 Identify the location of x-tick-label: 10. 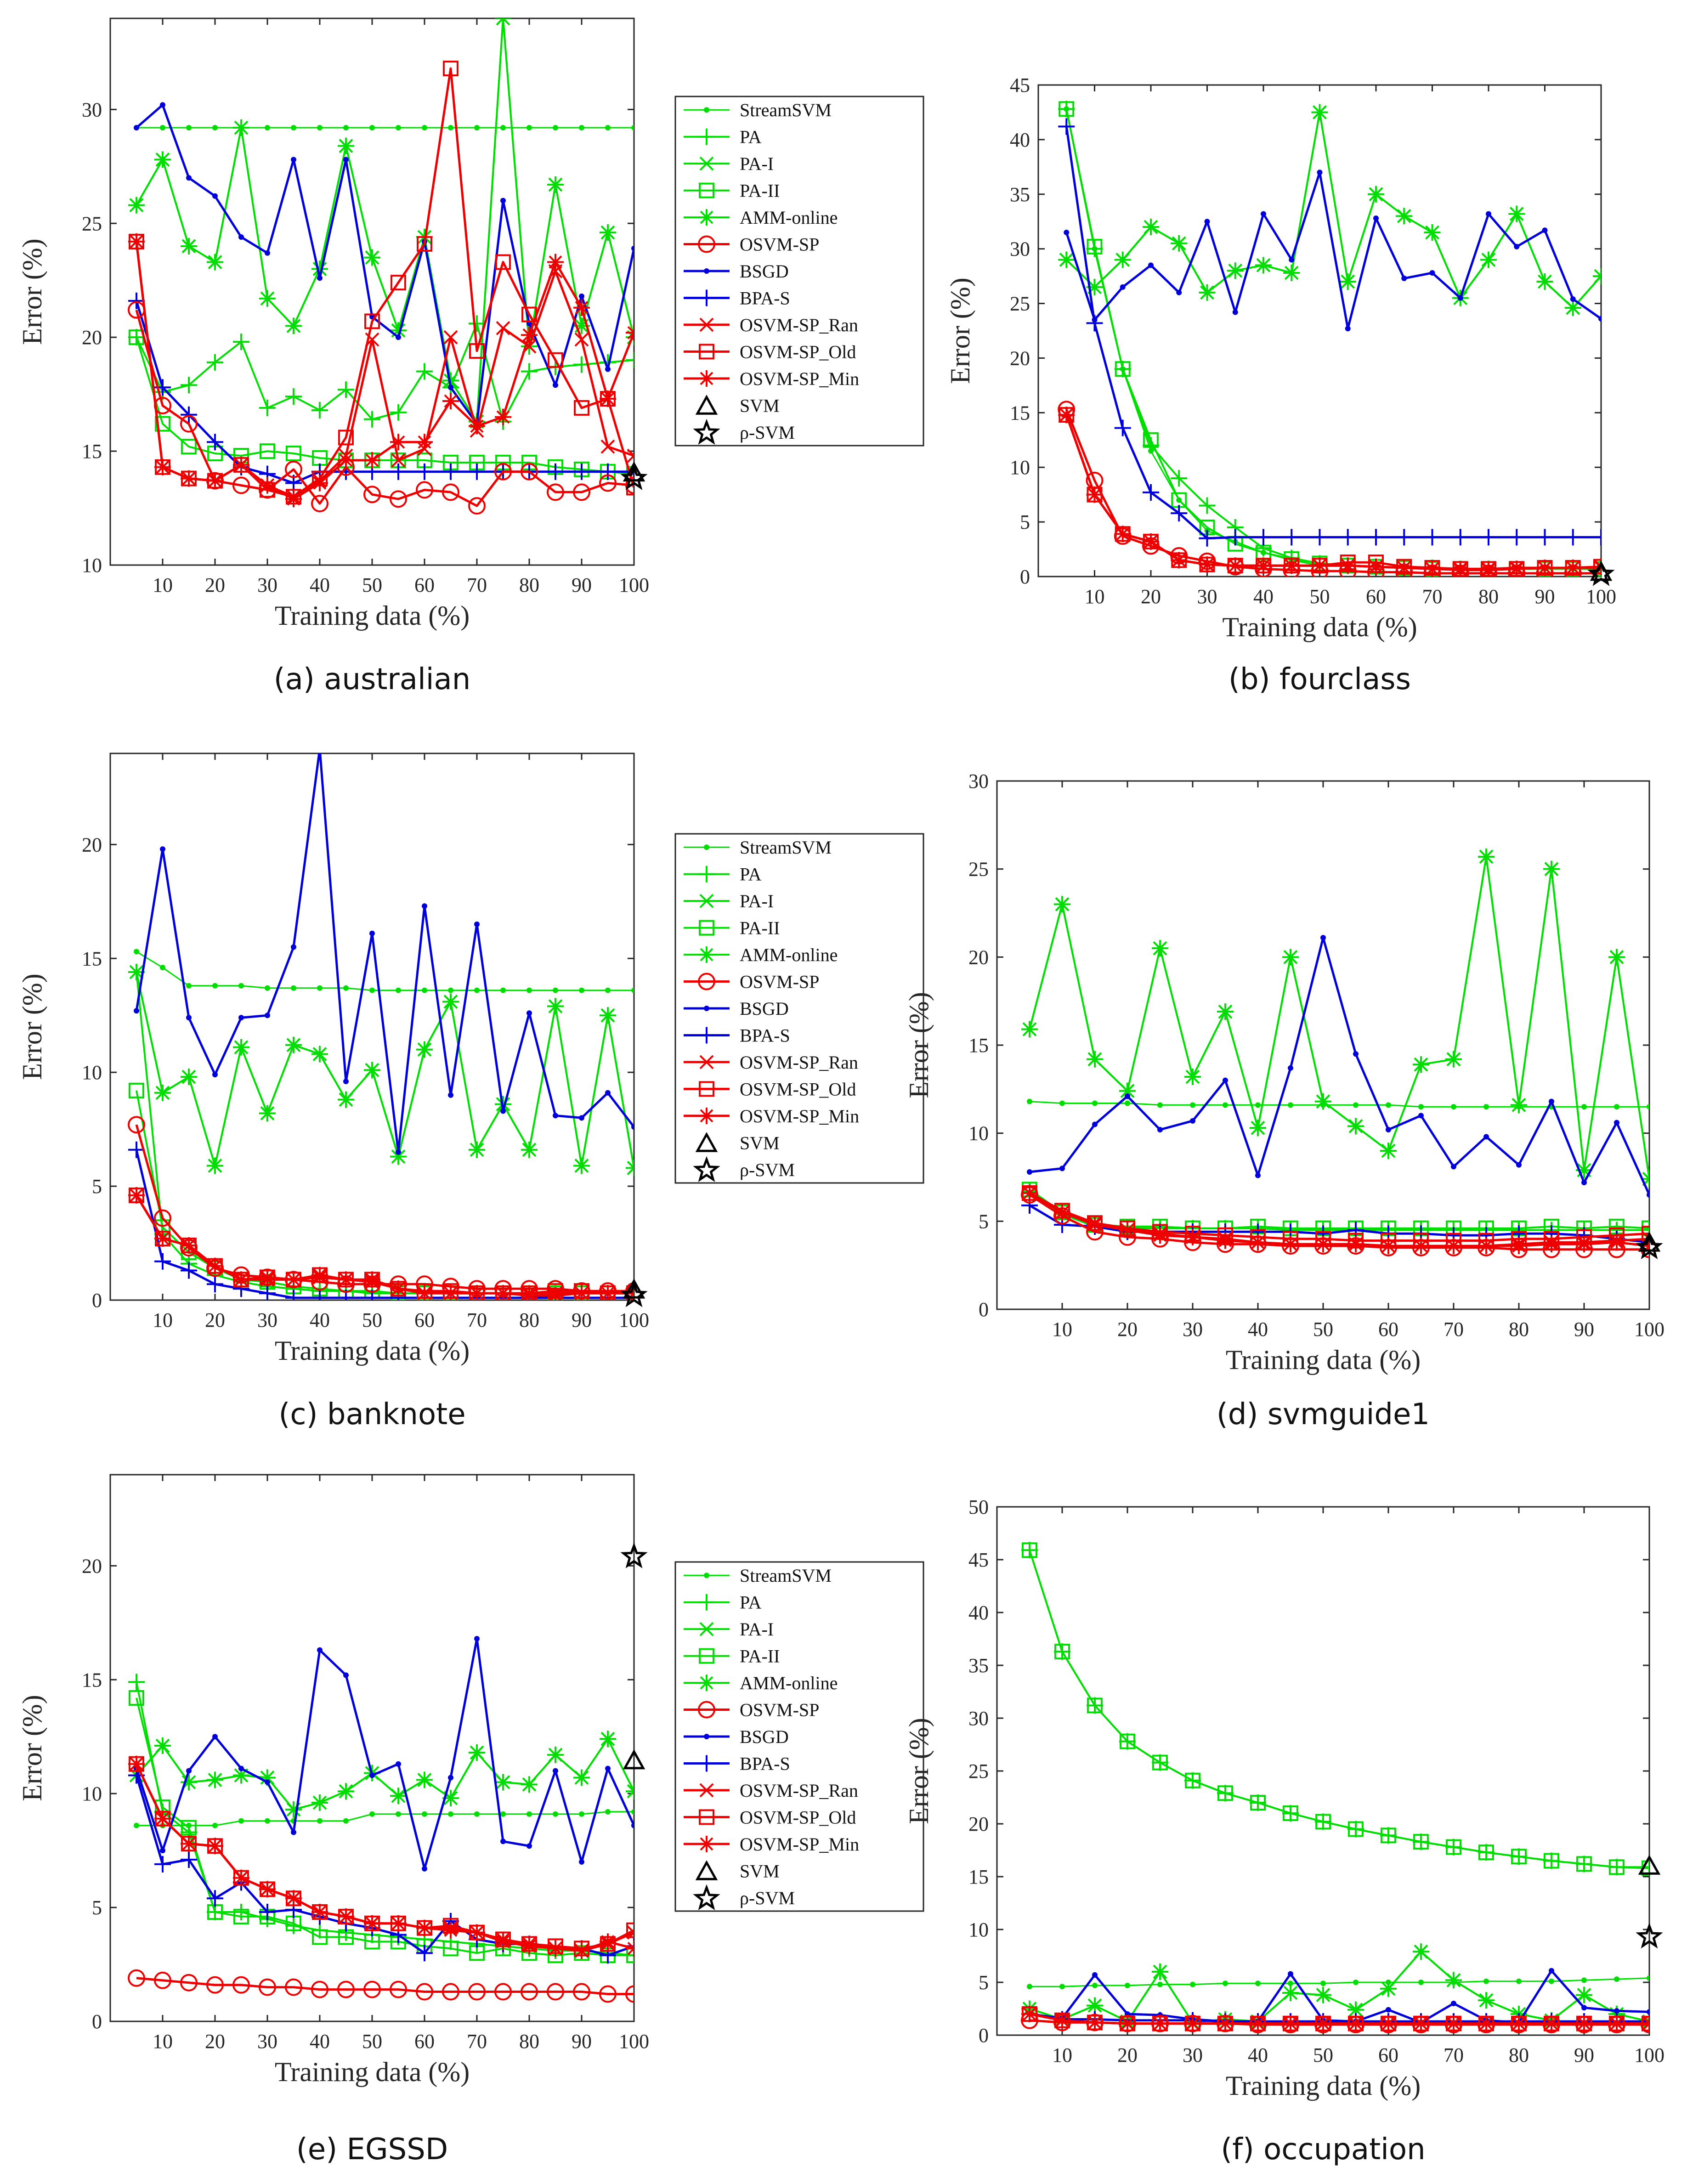
(163, 1320).